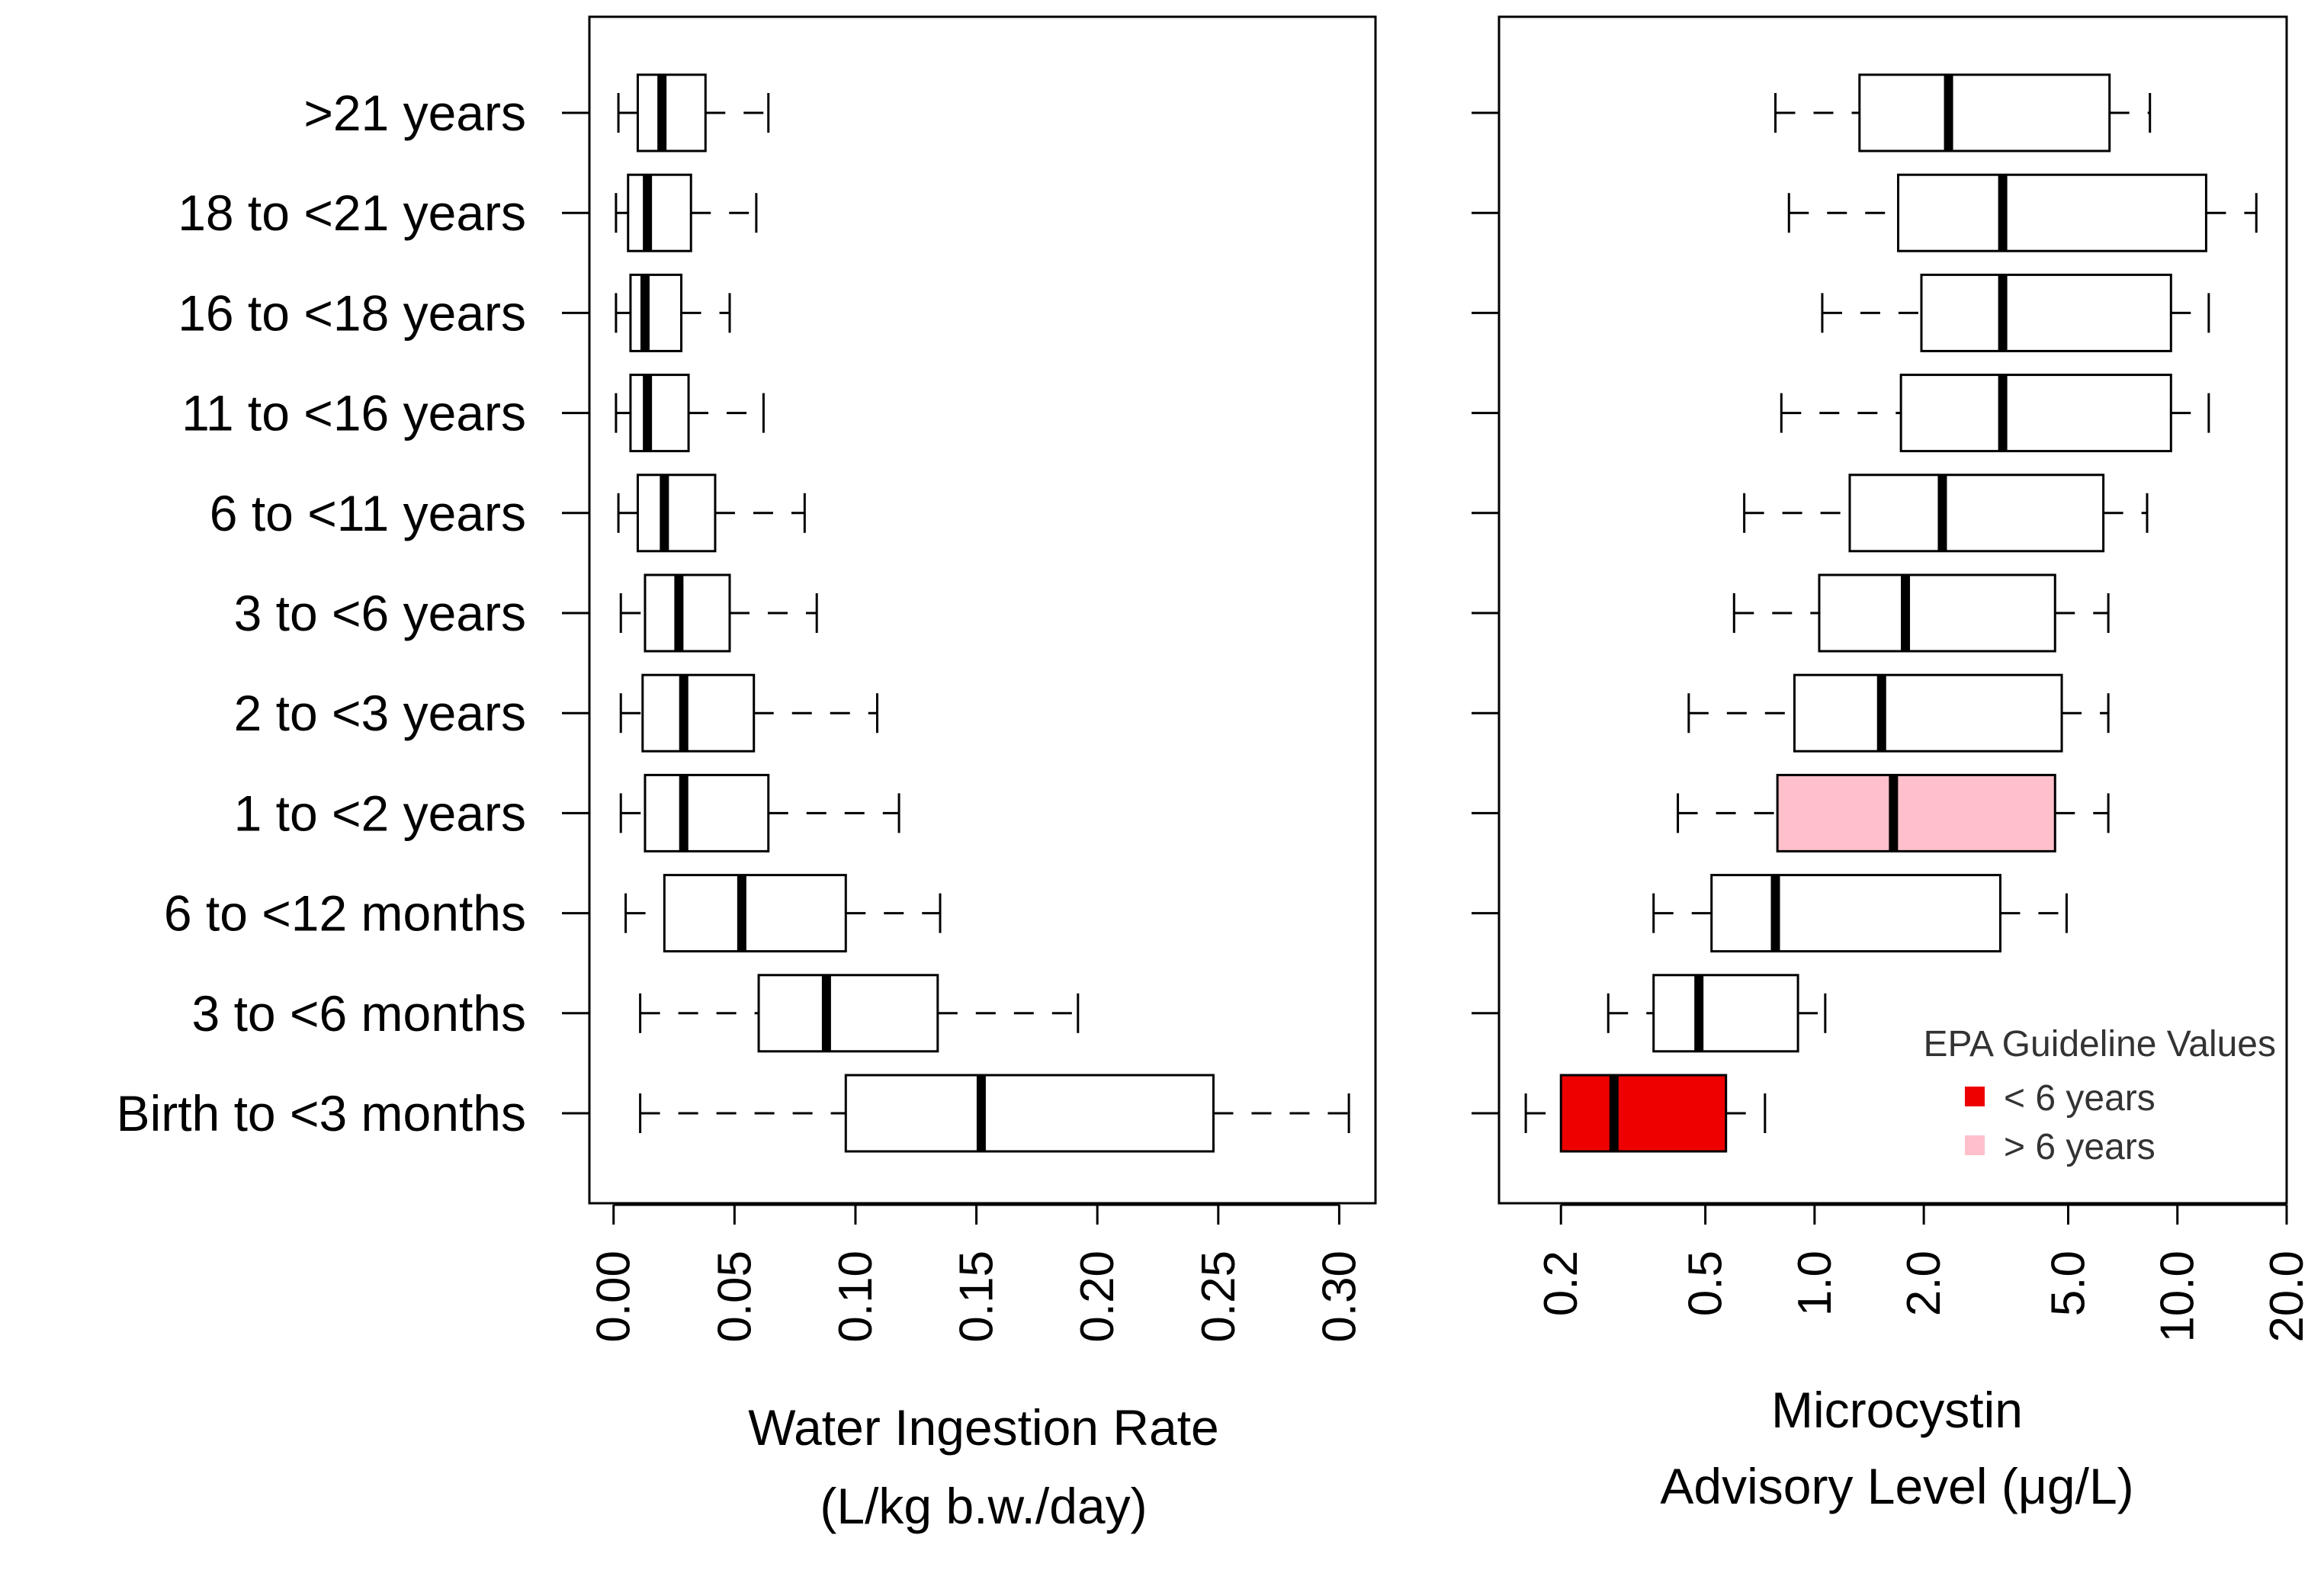 The image size is (2324, 1570). Describe the element at coordinates (983, 1506) in the screenshot. I see `x-axis-title-line2: (L/kg b.w./day)` at that location.